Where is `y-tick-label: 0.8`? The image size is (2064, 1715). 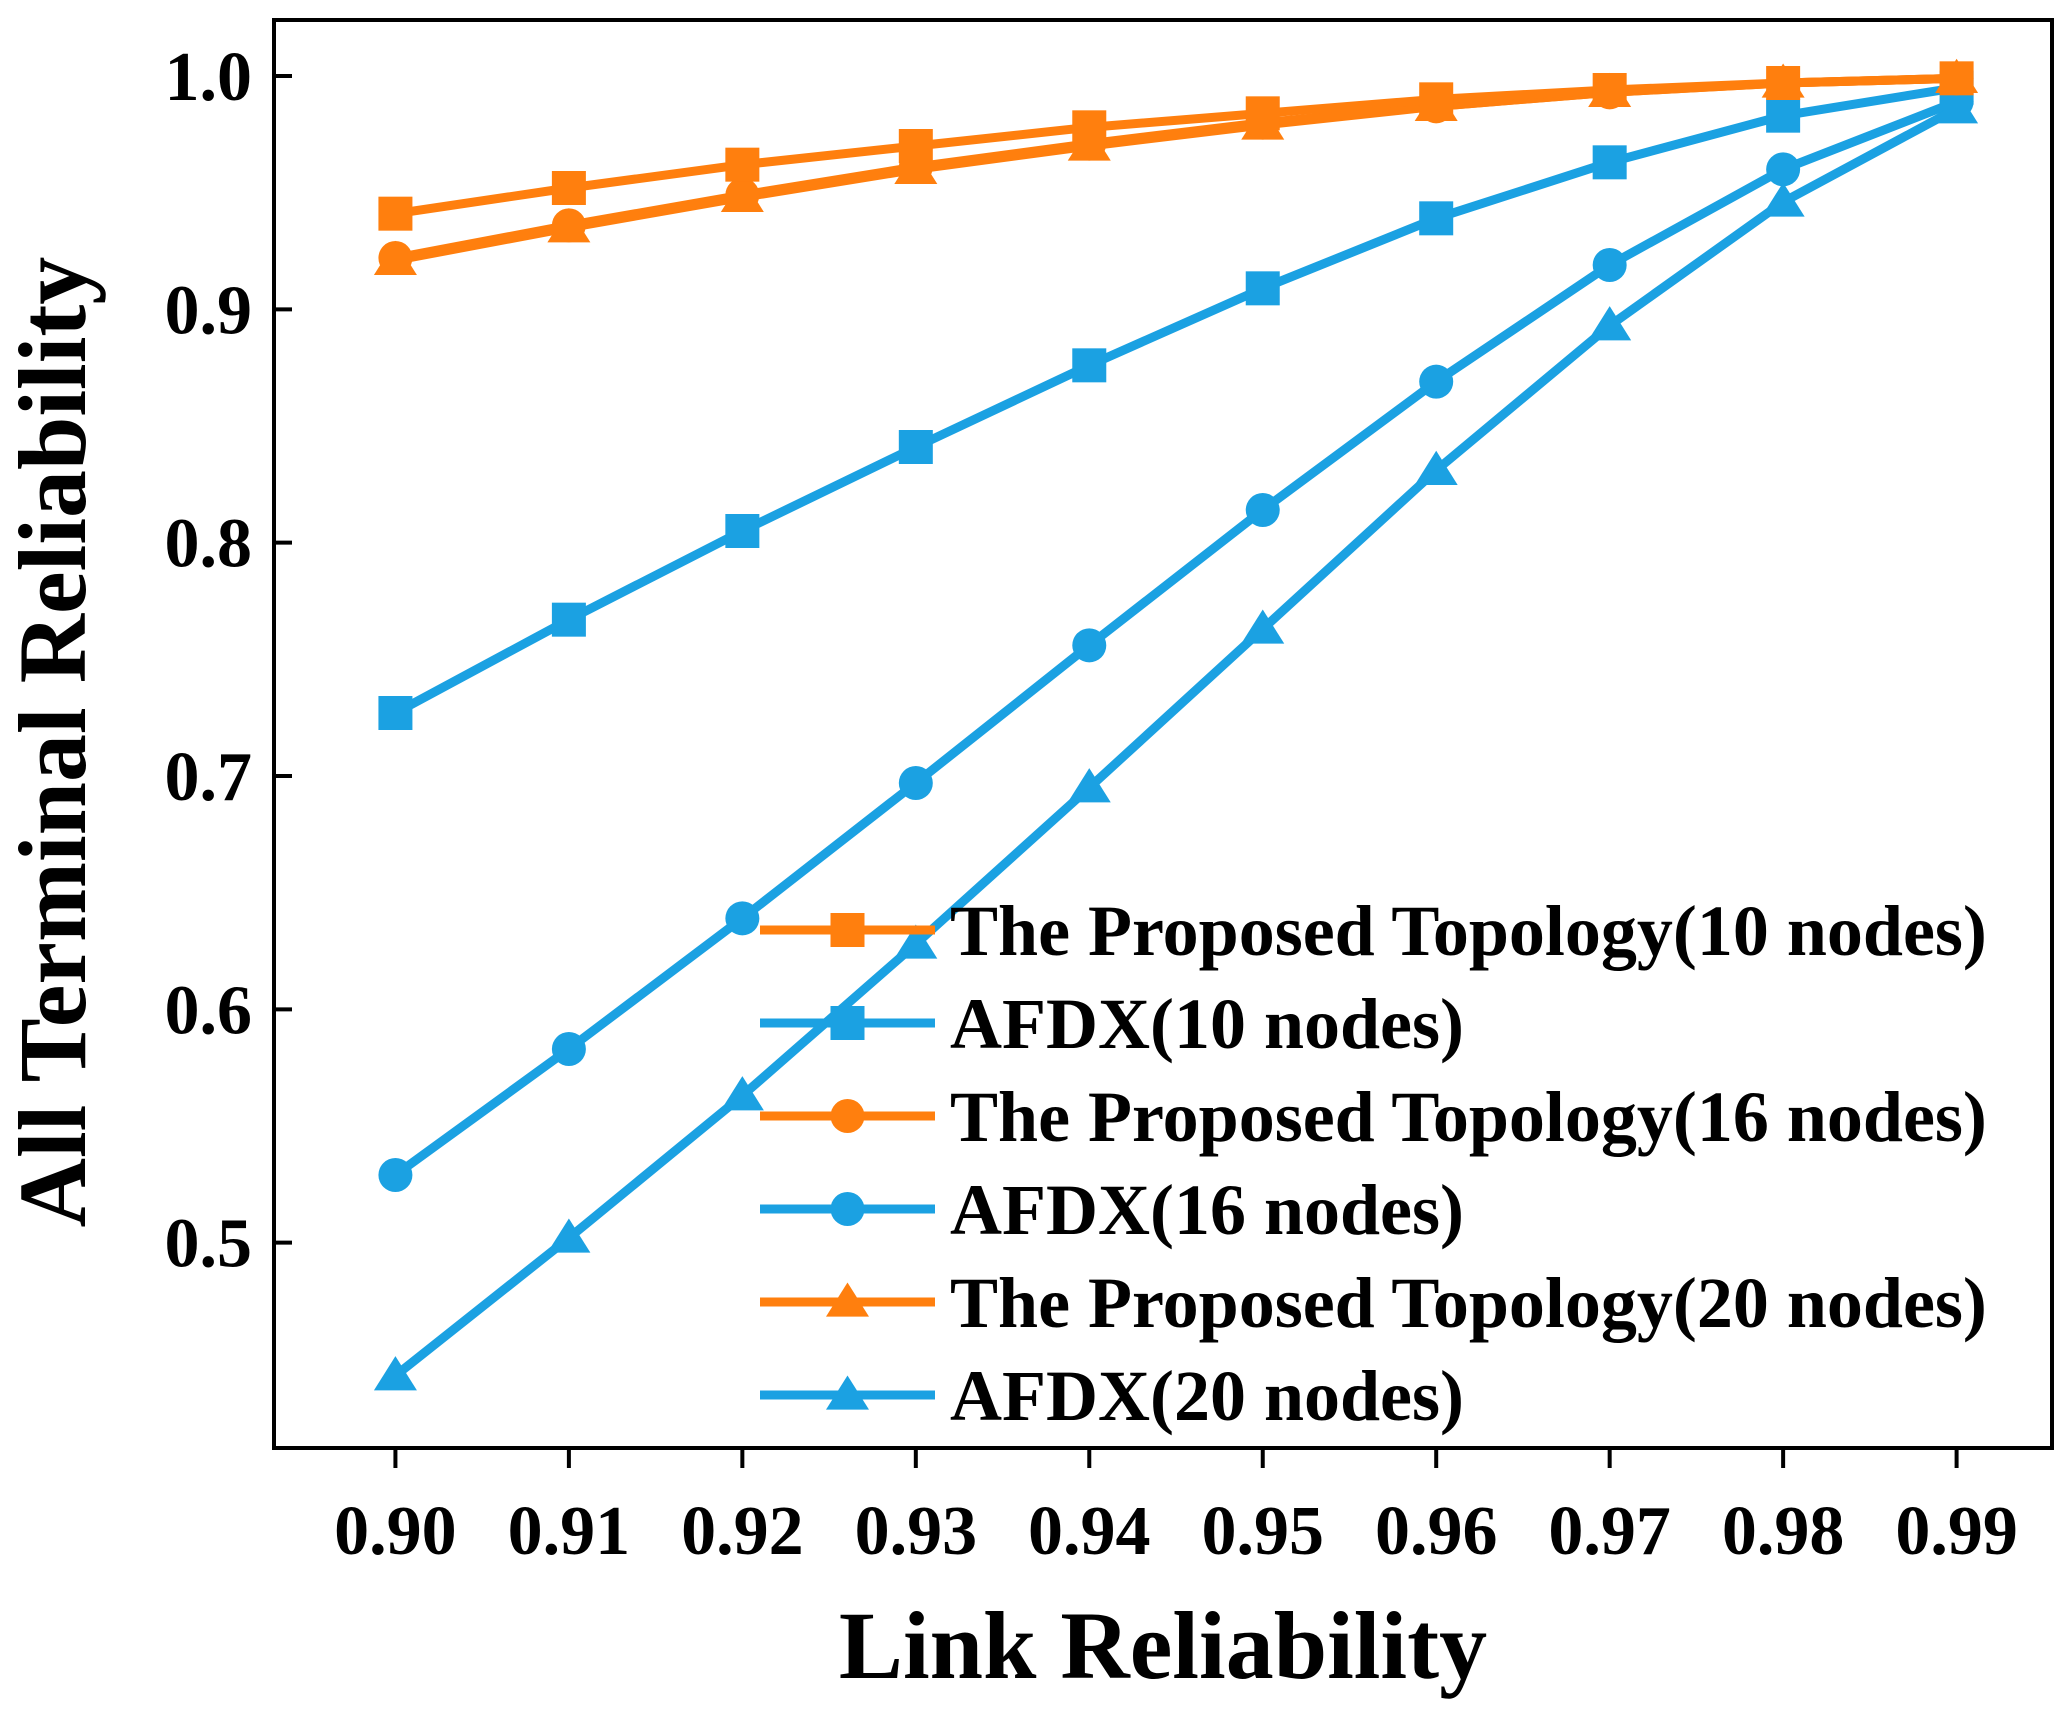 y-tick-label: 0.8 is located at coordinates (209, 544).